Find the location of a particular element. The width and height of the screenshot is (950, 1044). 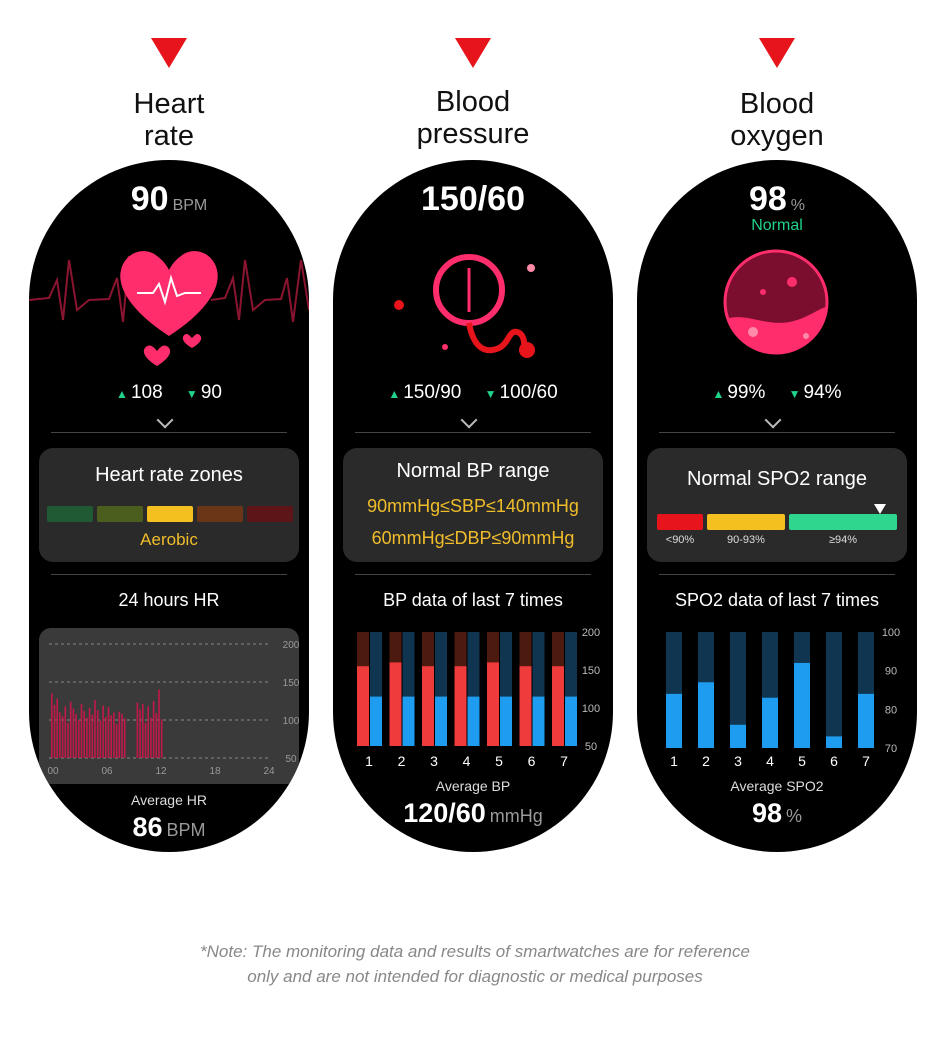

bp-min-max: ▲ 150/90 ▼ 100/60 is located at coordinates (473, 393).